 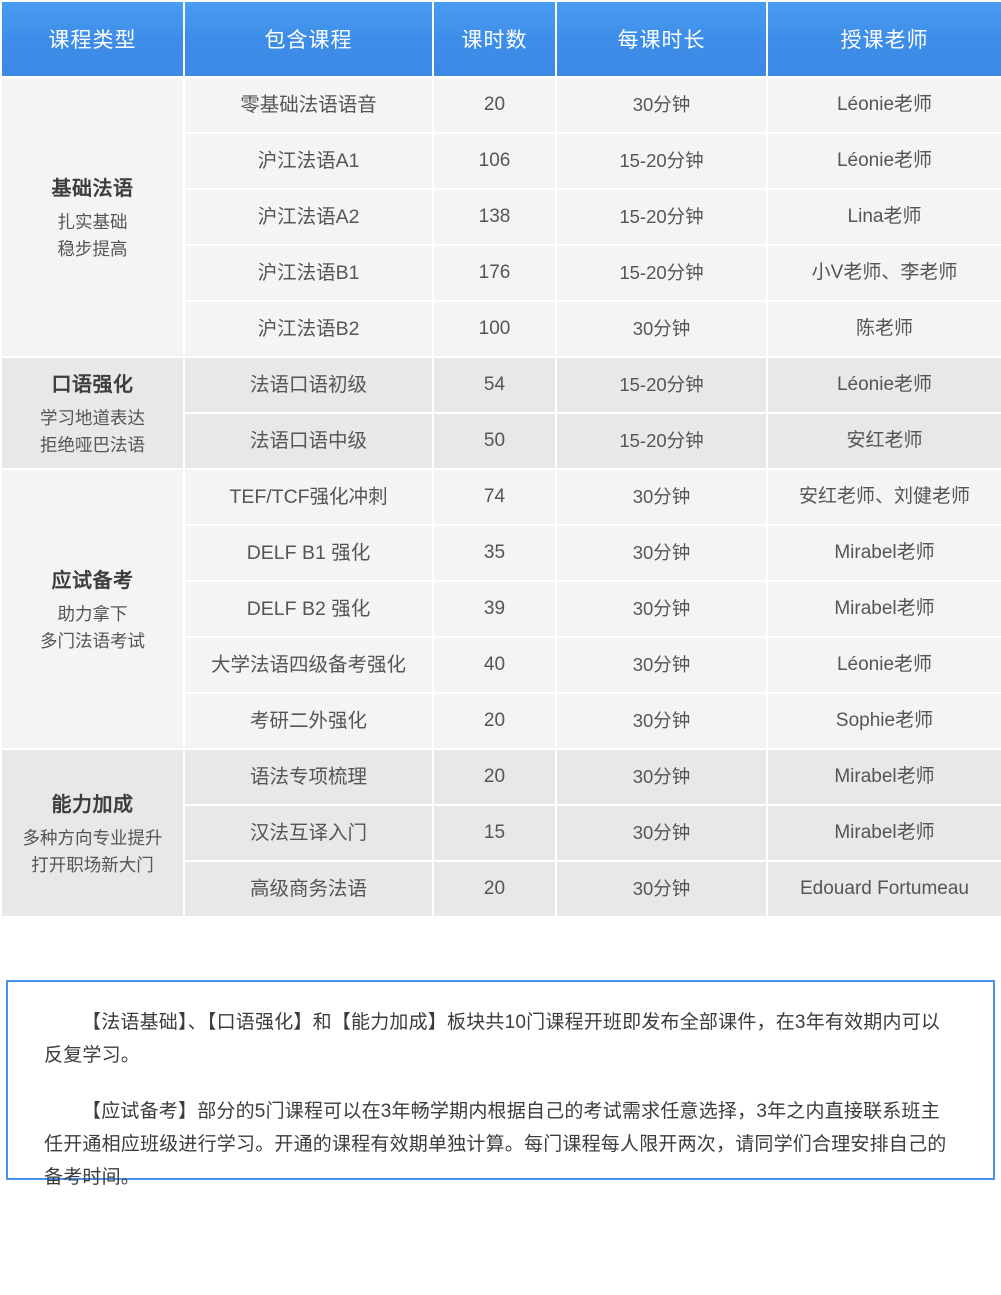 What do you see at coordinates (92, 614) in the screenshot?
I see `category-subtitle-line: 助力拿下` at bounding box center [92, 614].